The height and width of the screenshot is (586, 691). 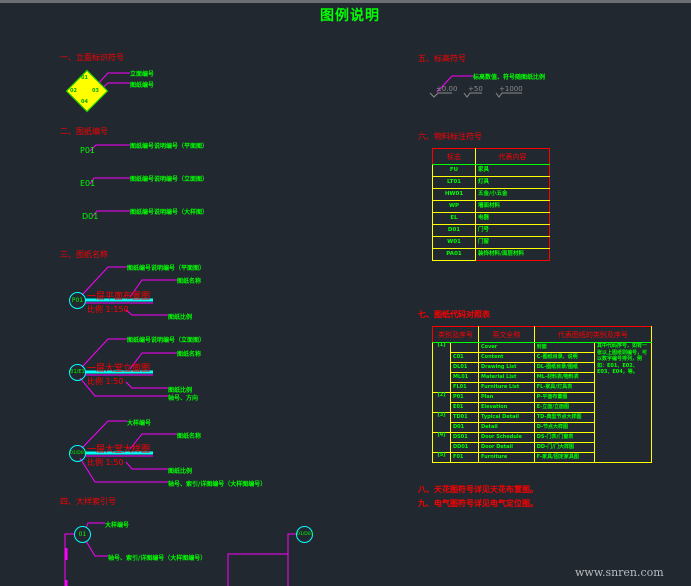 I want to click on material-symbol: EL, so click(x=454, y=218).